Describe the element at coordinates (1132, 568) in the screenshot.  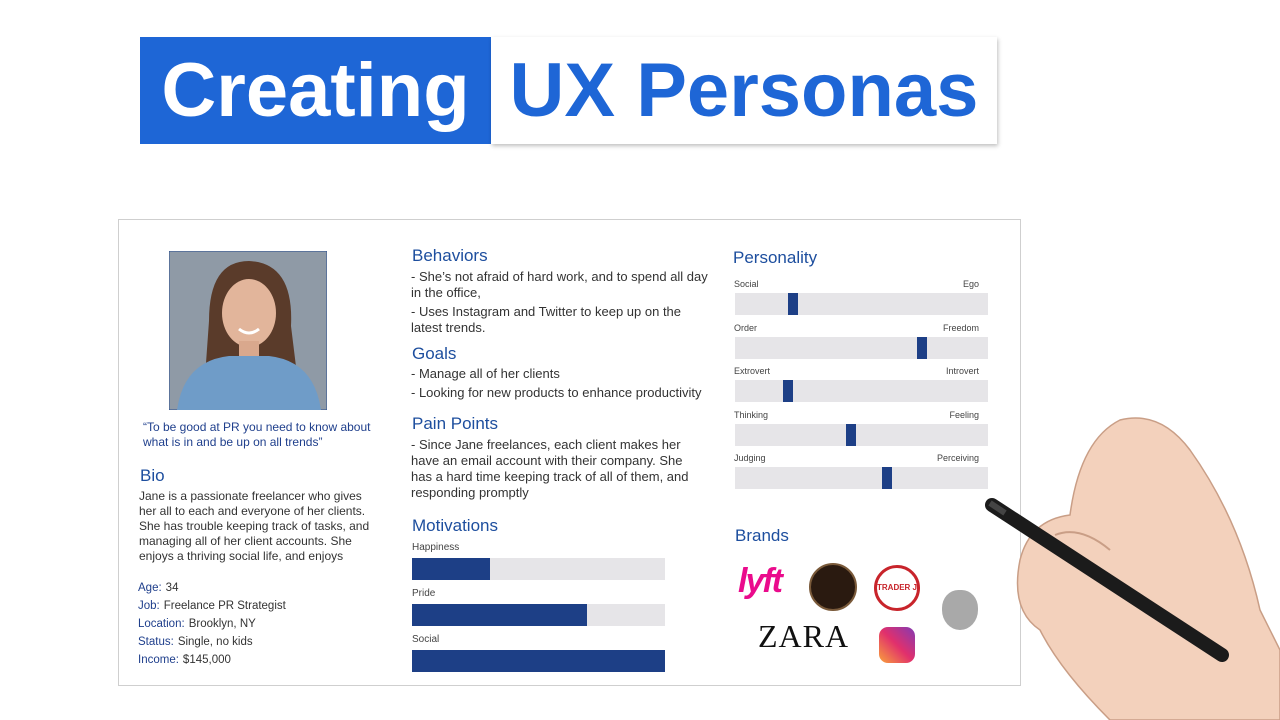
I see `hand-illustration` at that location.